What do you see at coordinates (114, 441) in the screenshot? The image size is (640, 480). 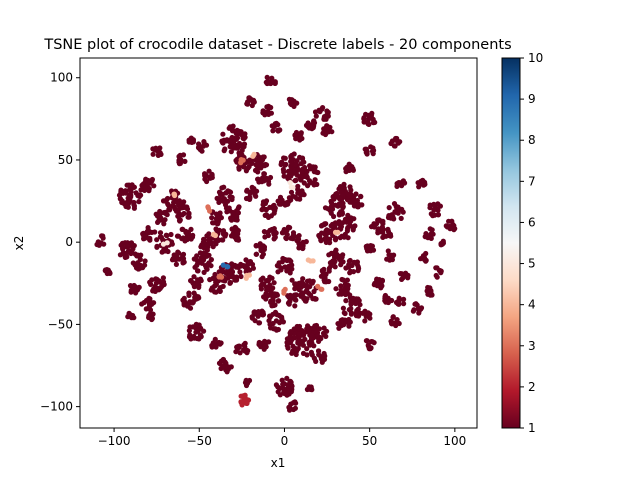 I see `x-tick-label: −100` at bounding box center [114, 441].